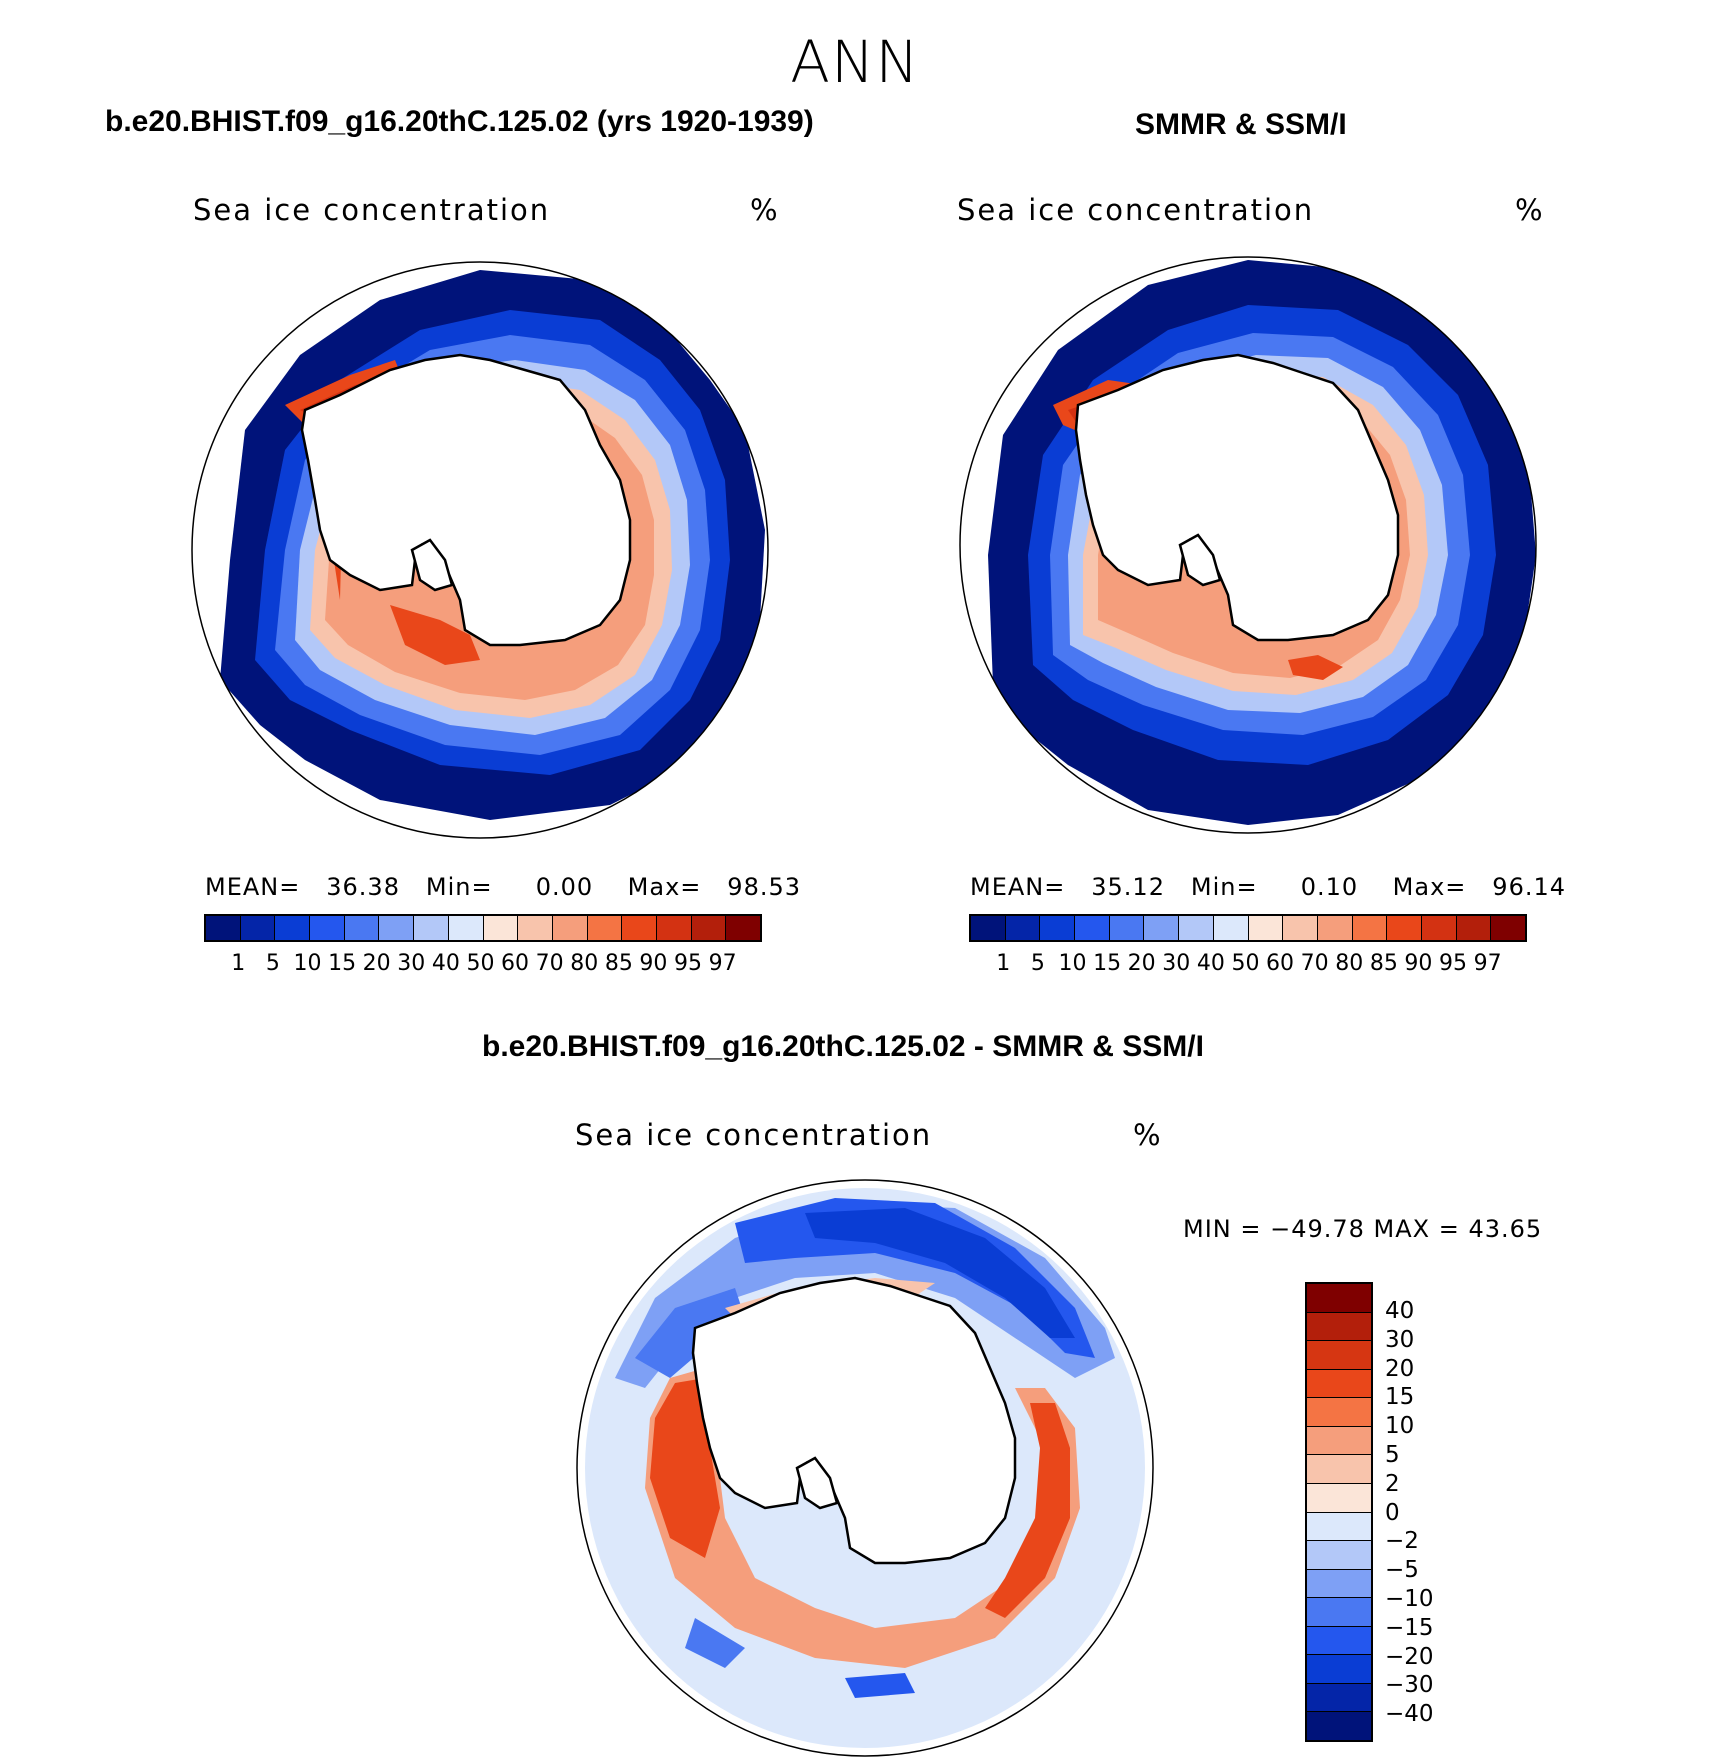  I want to click on obs-unit-label: %, so click(1529, 210).